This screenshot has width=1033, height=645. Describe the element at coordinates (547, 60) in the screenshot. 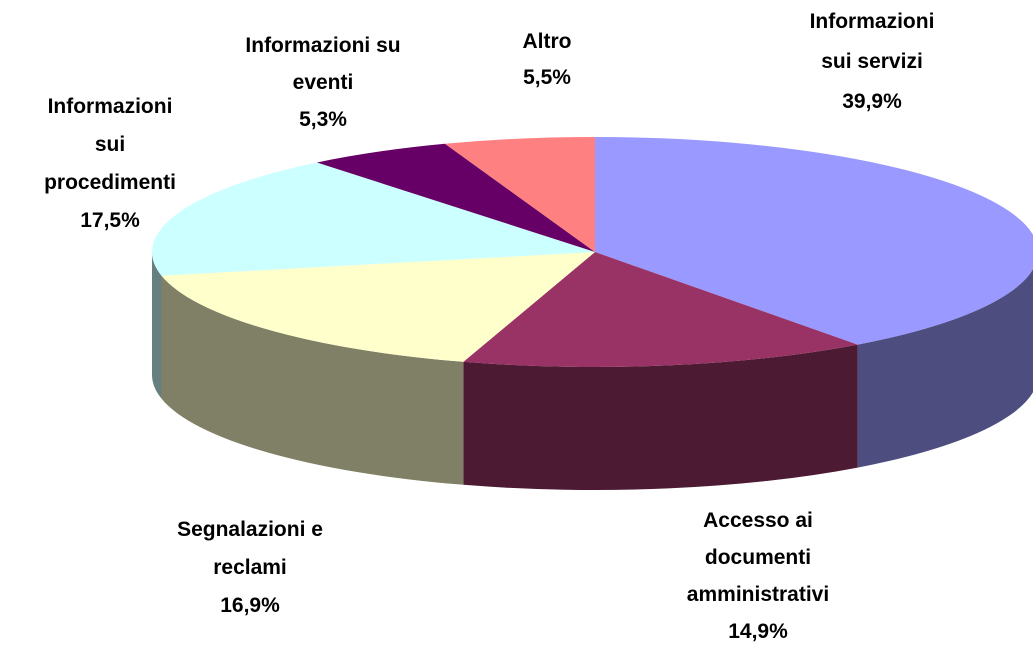

I see `slice-label: Altro 5,5%` at that location.